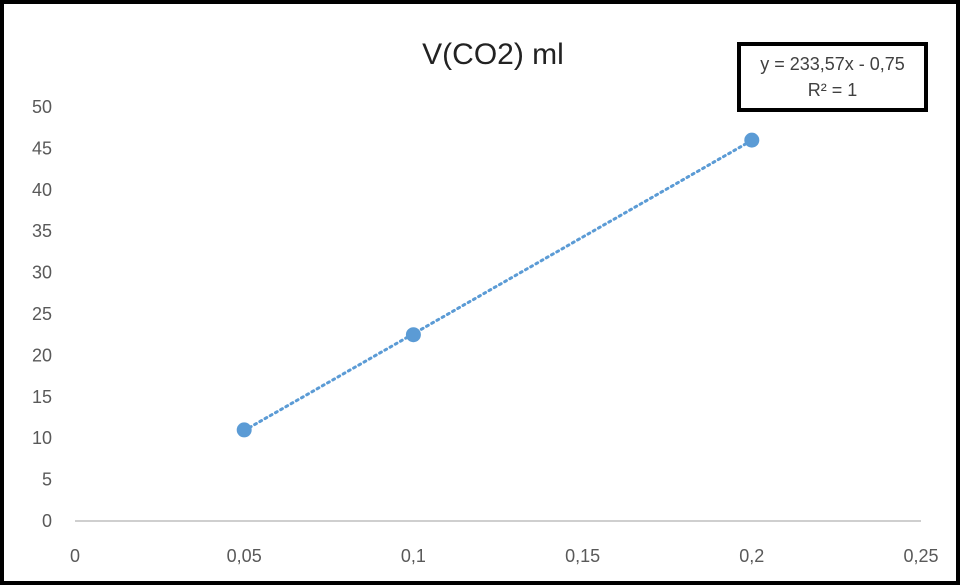 This screenshot has height=585, width=960. I want to click on y-tick-label: 0, so click(47, 521).